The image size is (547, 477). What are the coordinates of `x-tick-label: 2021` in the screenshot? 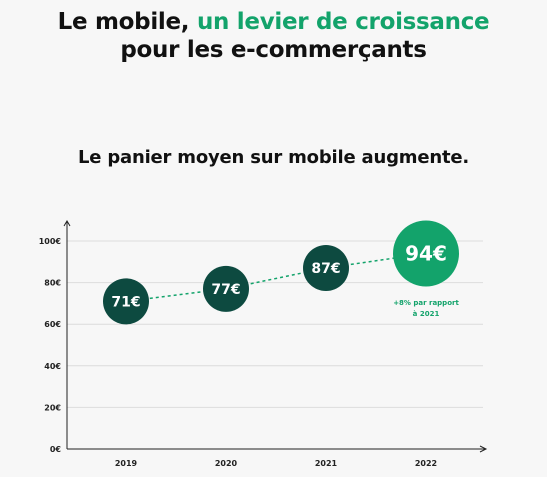 It's located at (326, 463).